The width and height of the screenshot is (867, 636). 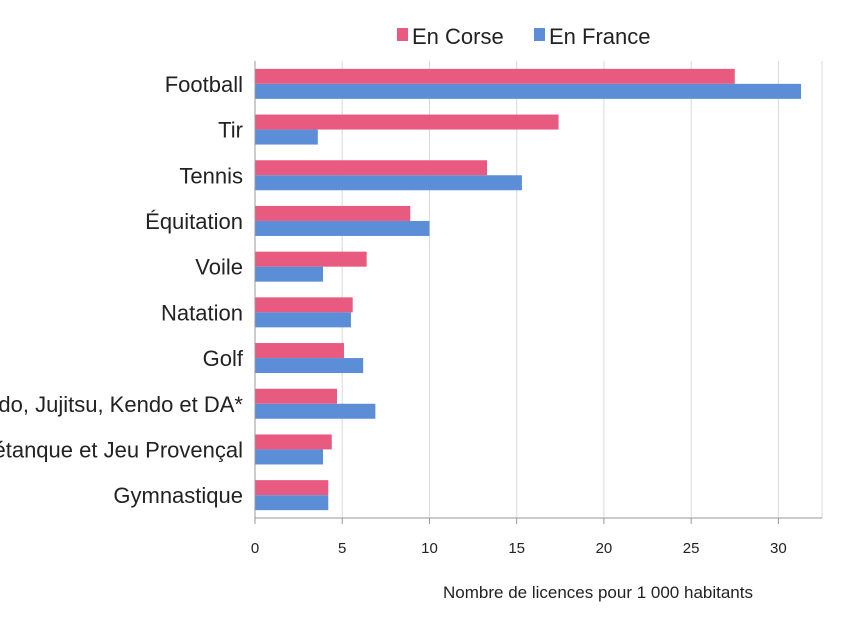 I want to click on bar-en-france-equitation, so click(x=342, y=228).